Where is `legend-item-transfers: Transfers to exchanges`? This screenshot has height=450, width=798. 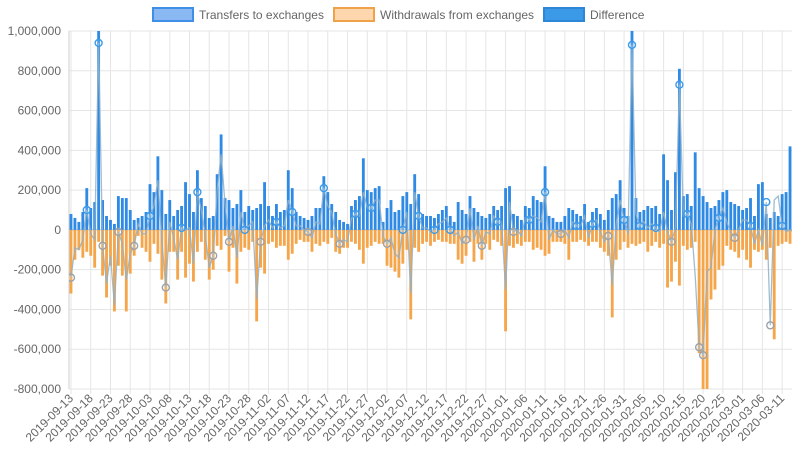 legend-item-transfers: Transfers to exchanges is located at coordinates (238, 14).